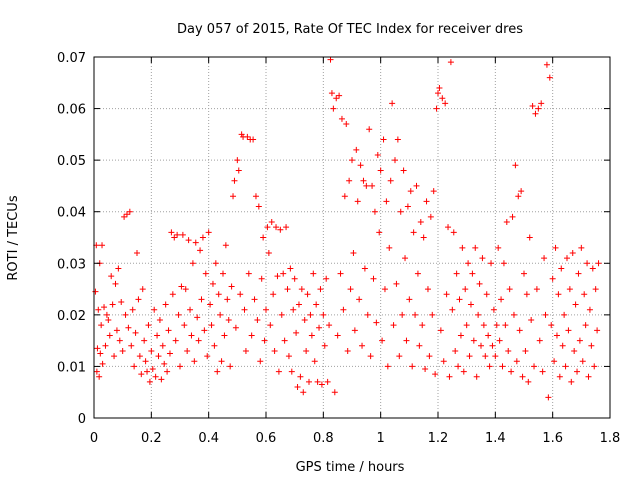 This screenshot has height=480, width=640. I want to click on x-tick-label: 1.4, so click(495, 438).